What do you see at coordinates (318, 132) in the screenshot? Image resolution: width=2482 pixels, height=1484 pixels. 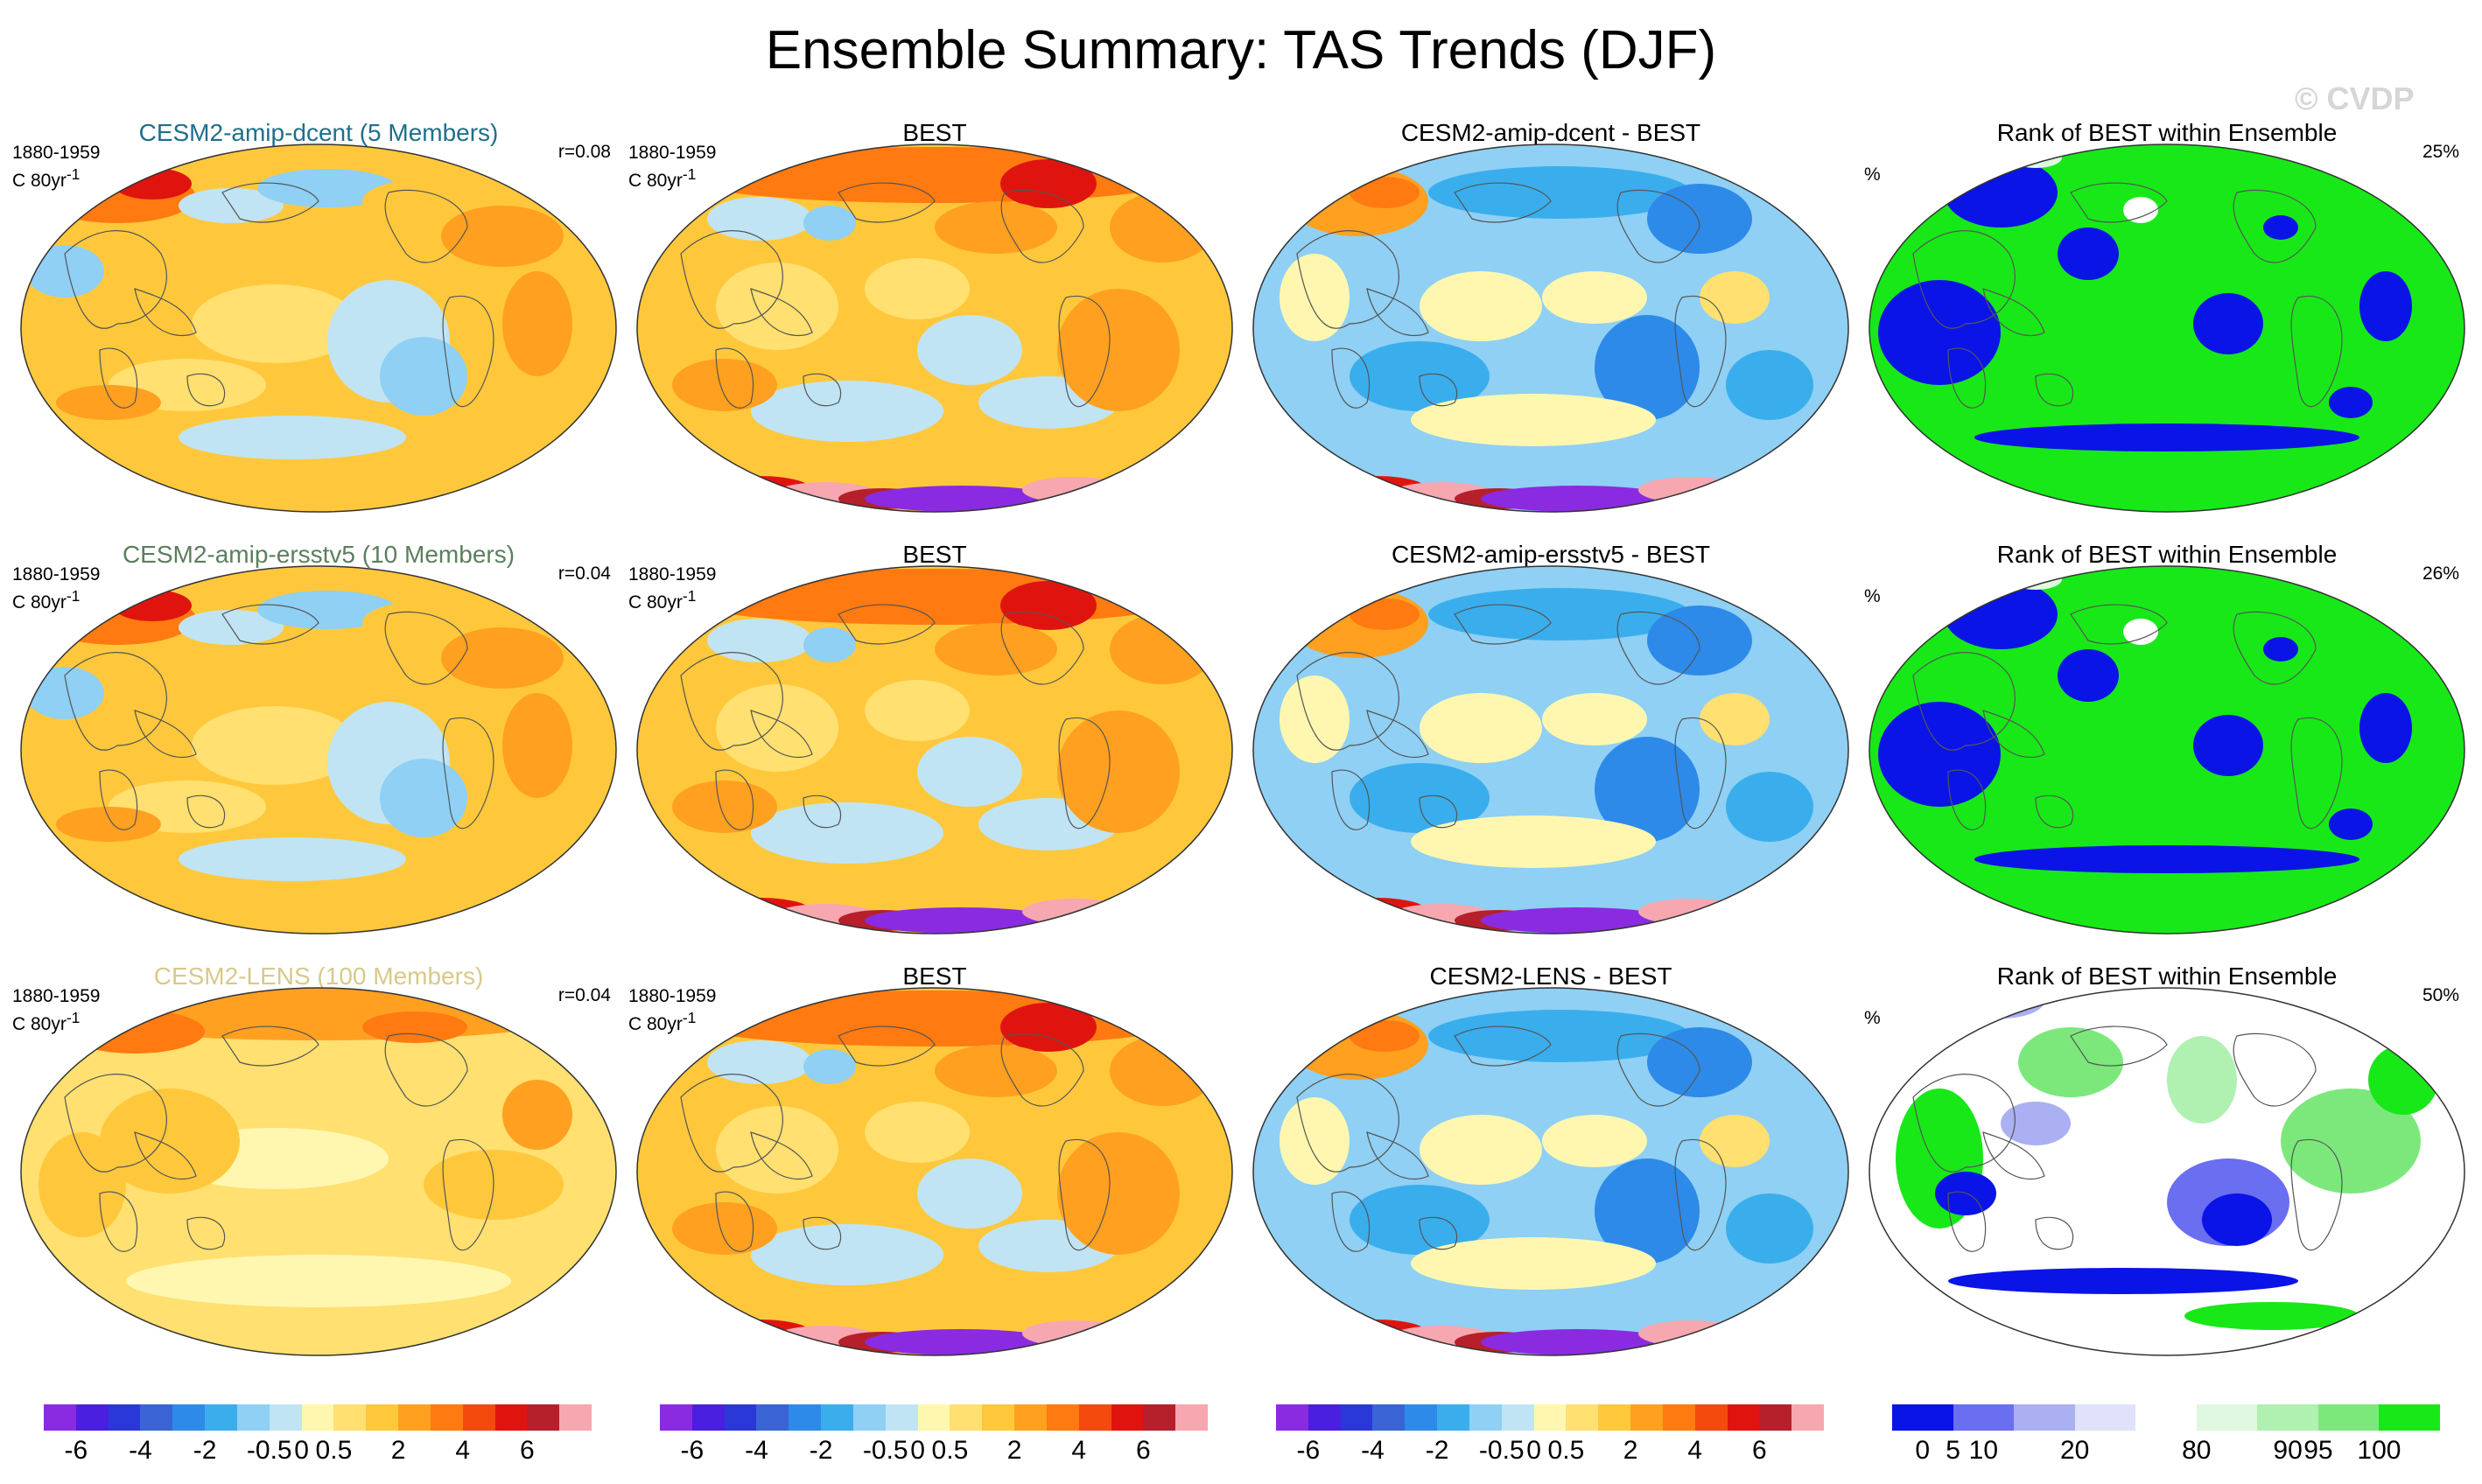 I see `panel-title: CESM2-amip-dcent (5 Members)` at bounding box center [318, 132].